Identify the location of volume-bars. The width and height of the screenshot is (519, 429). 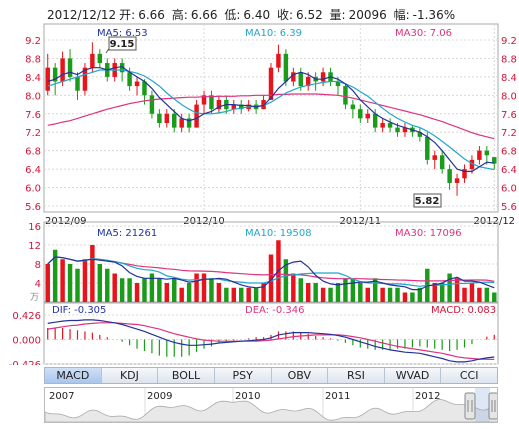
(271, 271).